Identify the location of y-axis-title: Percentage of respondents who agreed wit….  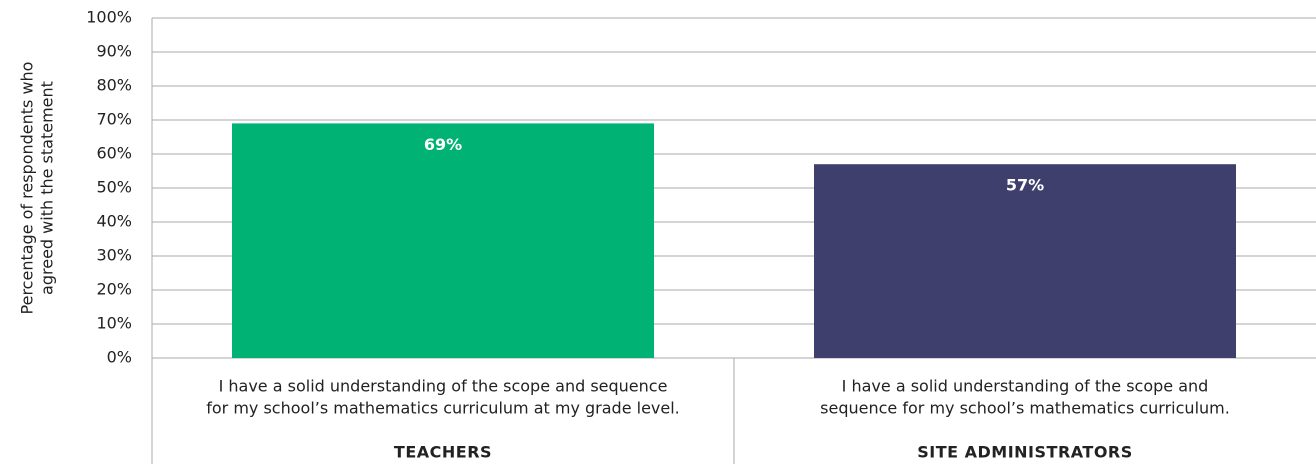
(37, 188).